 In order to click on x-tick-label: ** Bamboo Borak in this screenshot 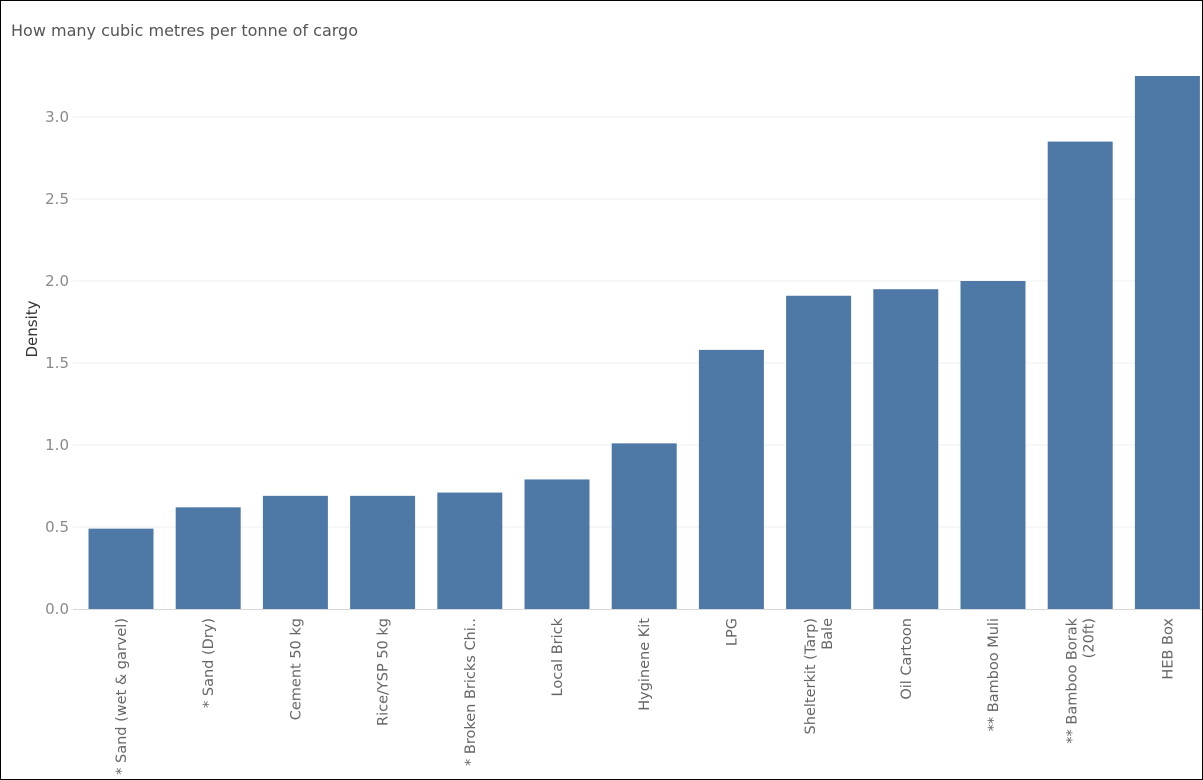, I will do `click(1073, 680)`.